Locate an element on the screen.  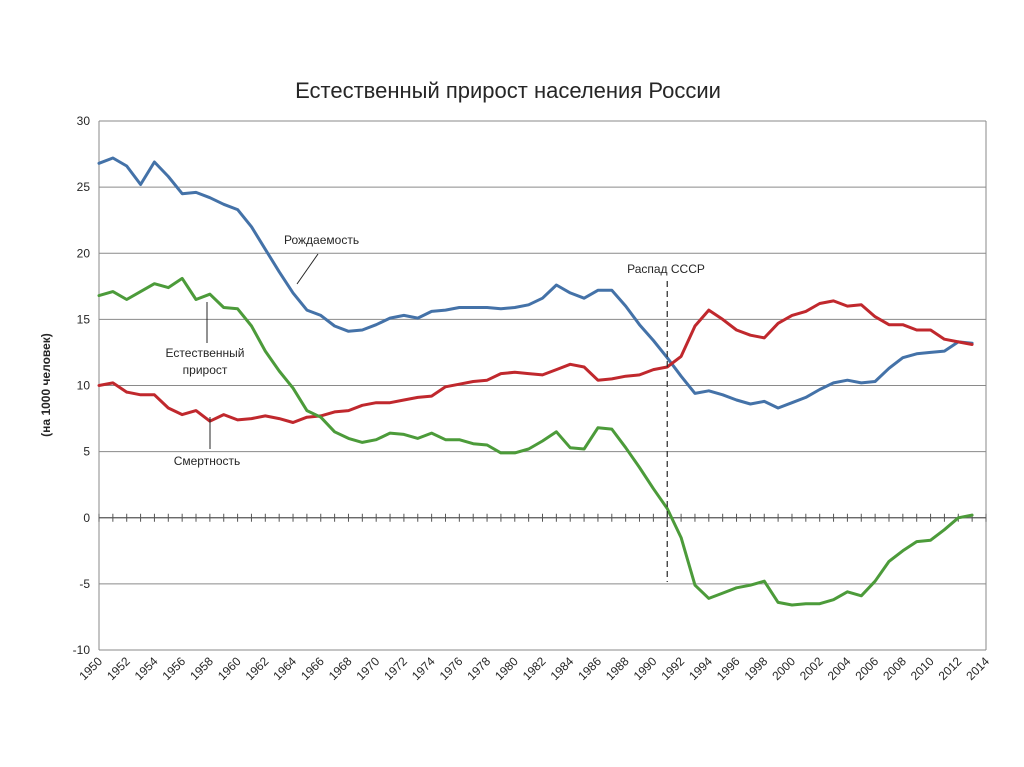
y-tick-label: 5 is located at coordinates (86, 452).